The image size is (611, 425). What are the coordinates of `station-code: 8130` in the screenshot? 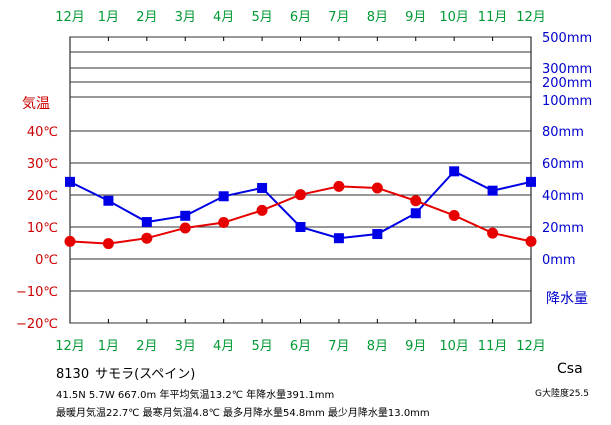 It's located at (73, 374).